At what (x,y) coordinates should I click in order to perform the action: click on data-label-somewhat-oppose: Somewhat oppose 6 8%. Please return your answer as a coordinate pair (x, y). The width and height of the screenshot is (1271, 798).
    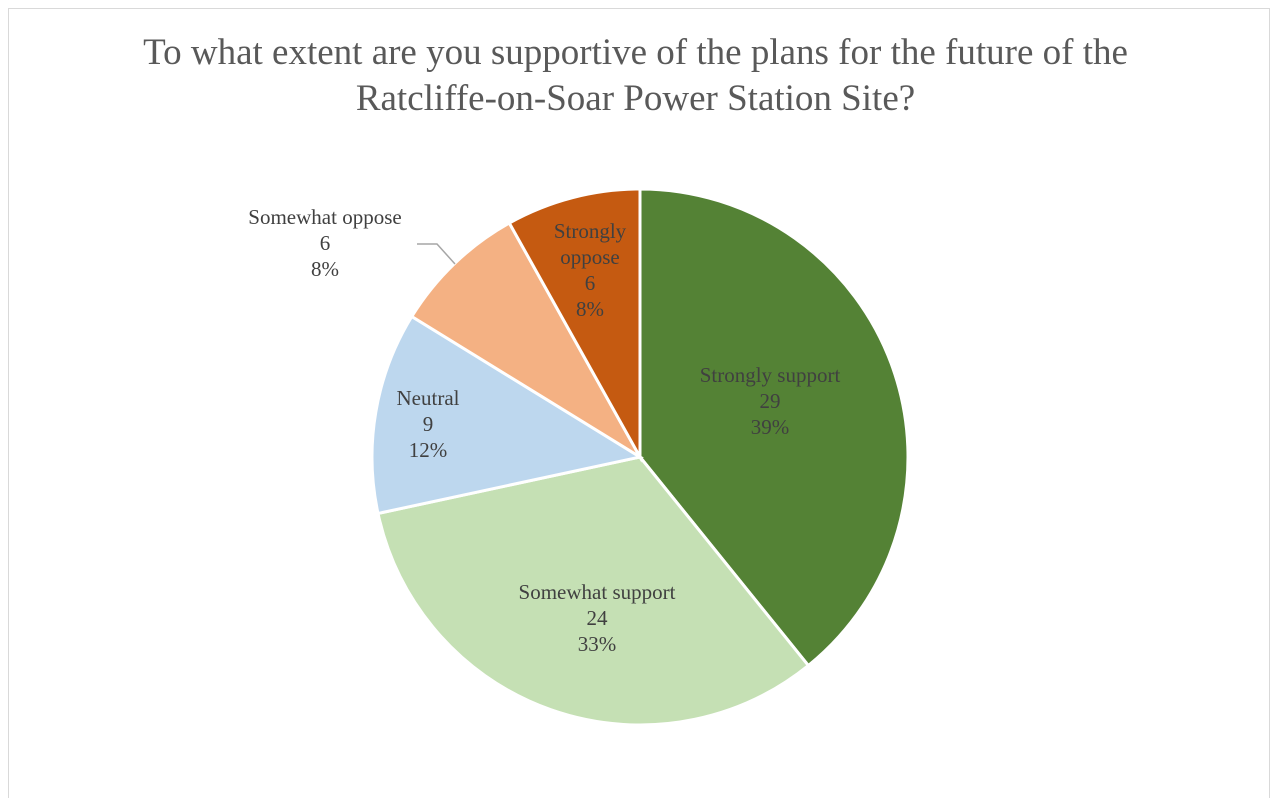
    Looking at the image, I should click on (324, 243).